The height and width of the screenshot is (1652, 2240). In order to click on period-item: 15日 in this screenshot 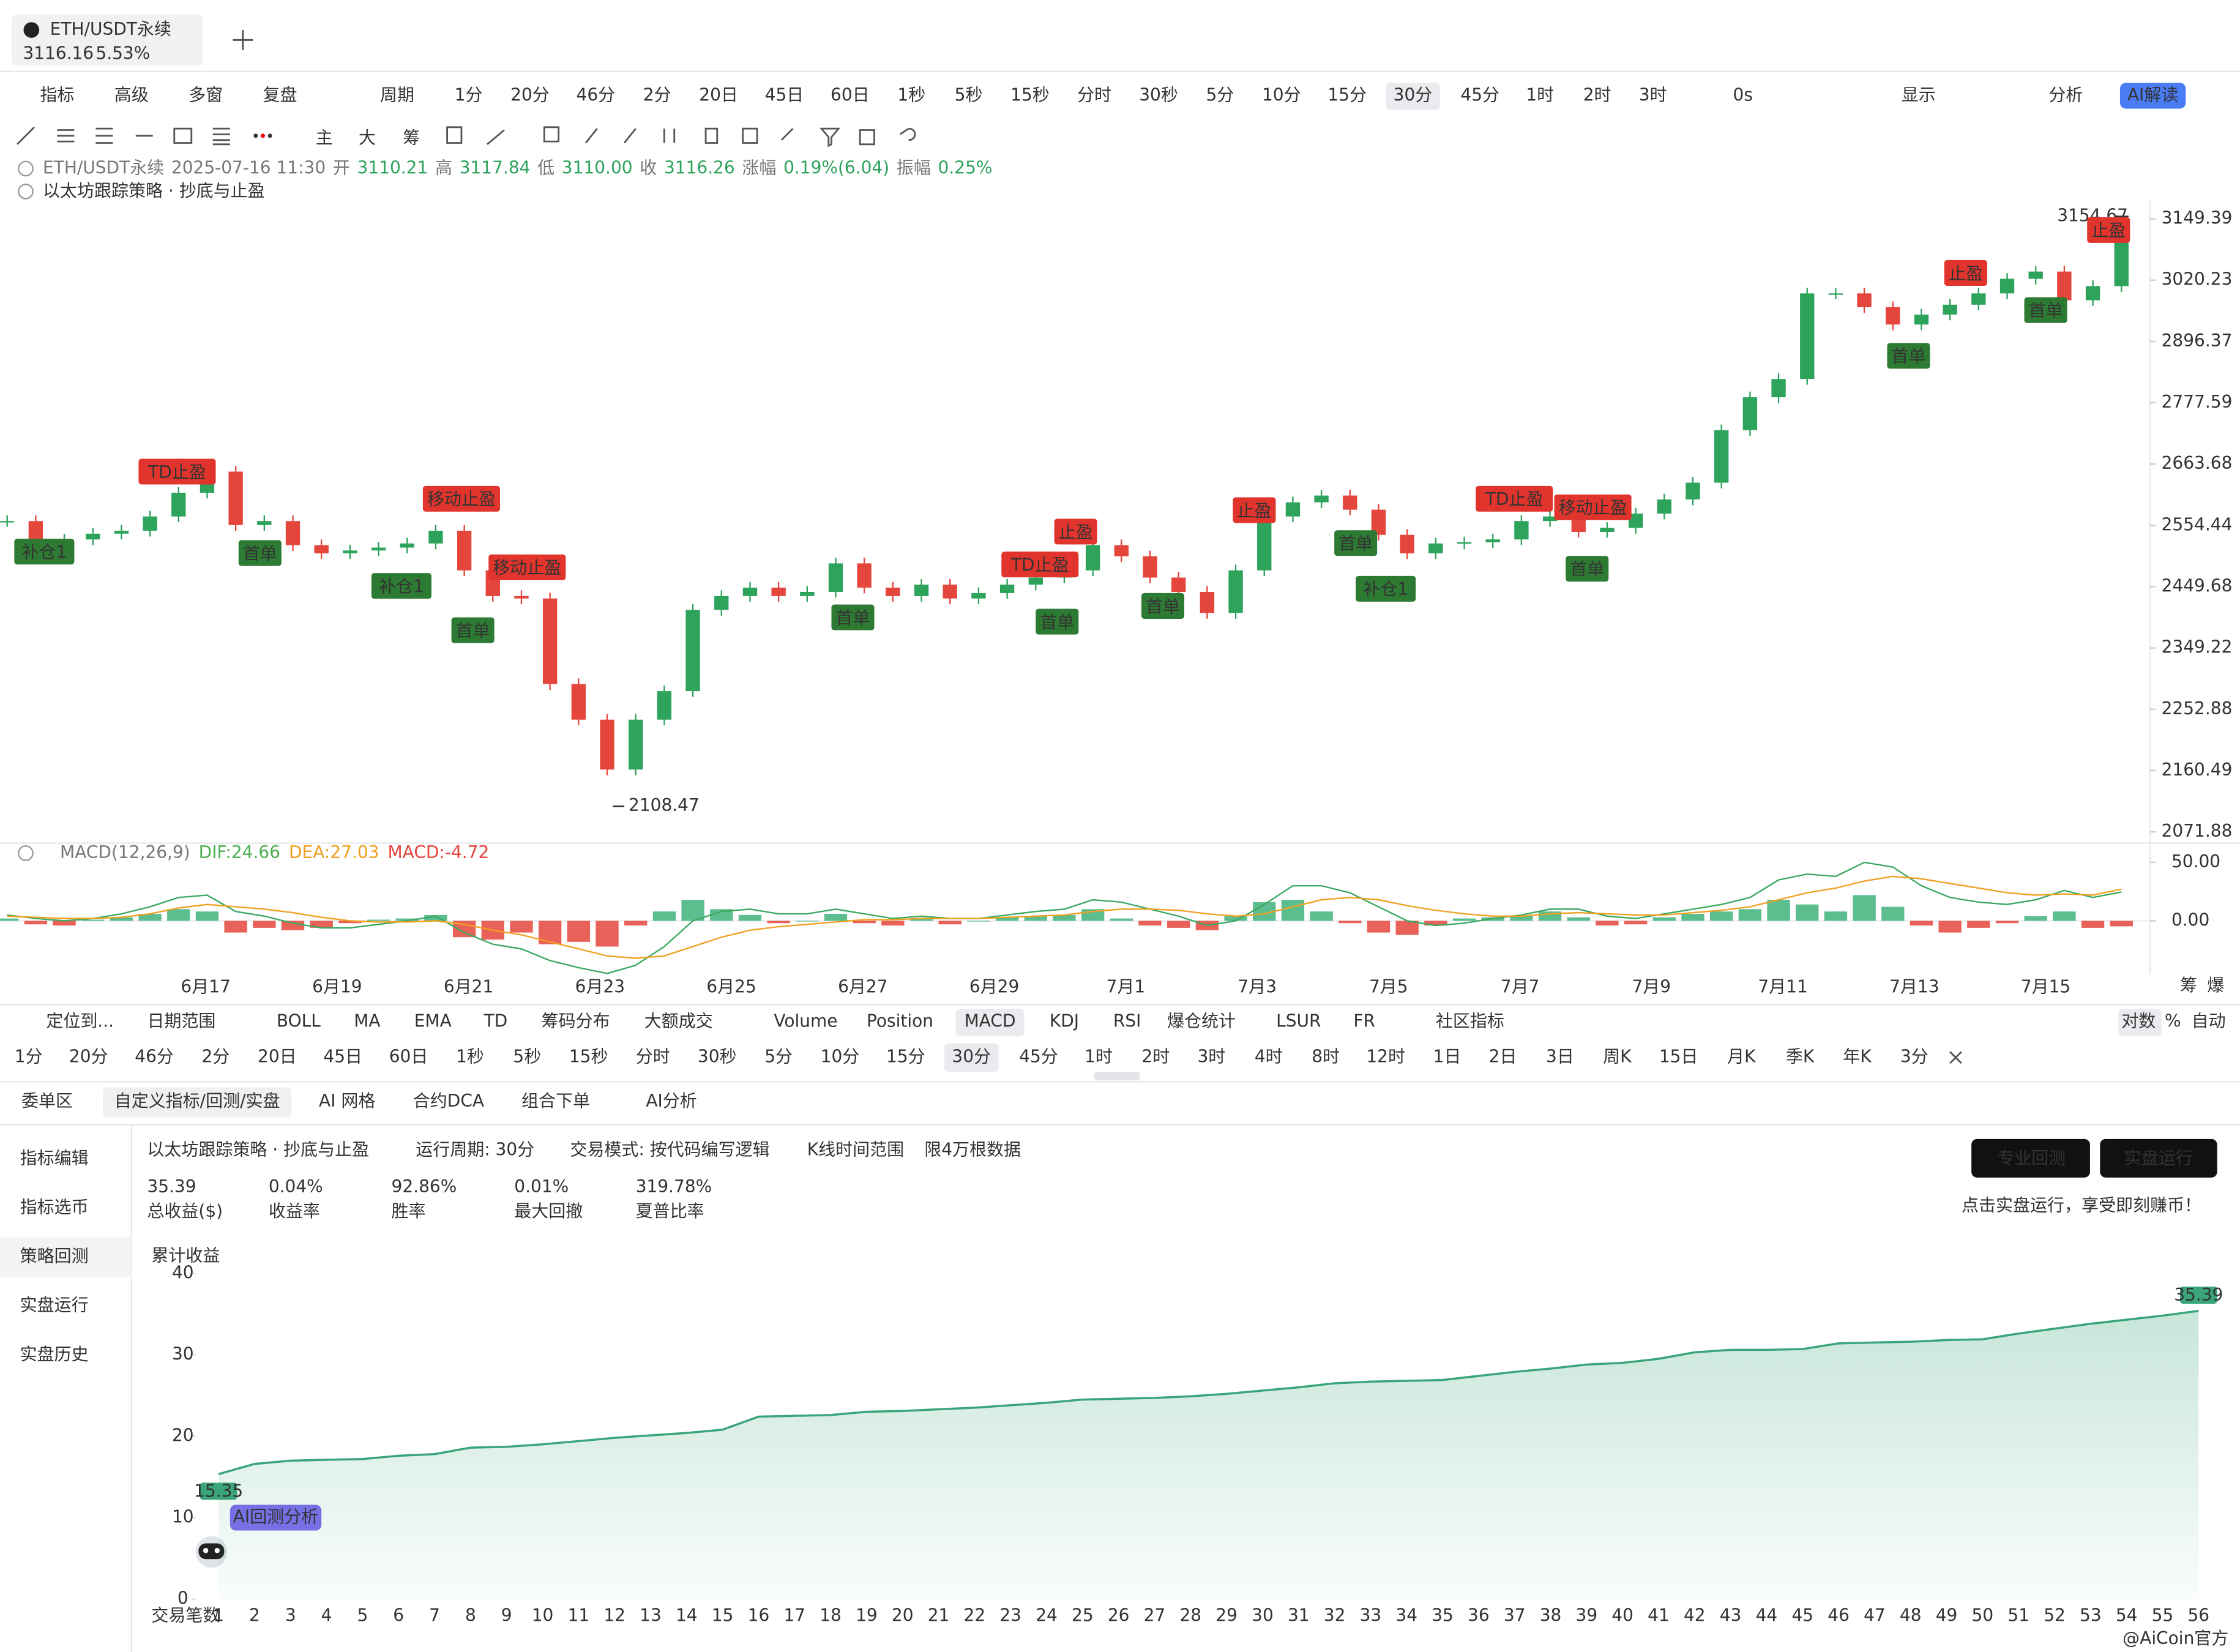, I will do `click(1678, 1057)`.